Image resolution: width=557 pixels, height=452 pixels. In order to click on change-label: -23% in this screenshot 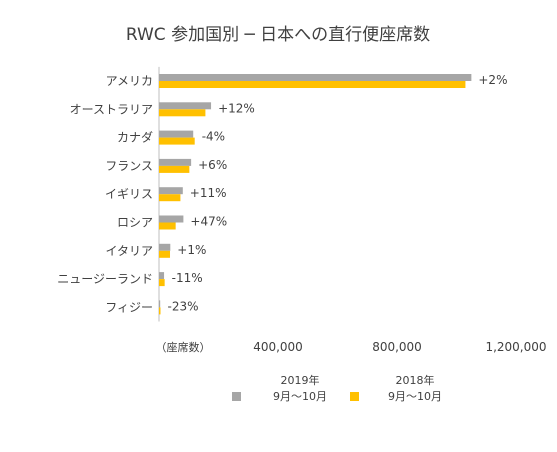, I will do `click(182, 306)`.